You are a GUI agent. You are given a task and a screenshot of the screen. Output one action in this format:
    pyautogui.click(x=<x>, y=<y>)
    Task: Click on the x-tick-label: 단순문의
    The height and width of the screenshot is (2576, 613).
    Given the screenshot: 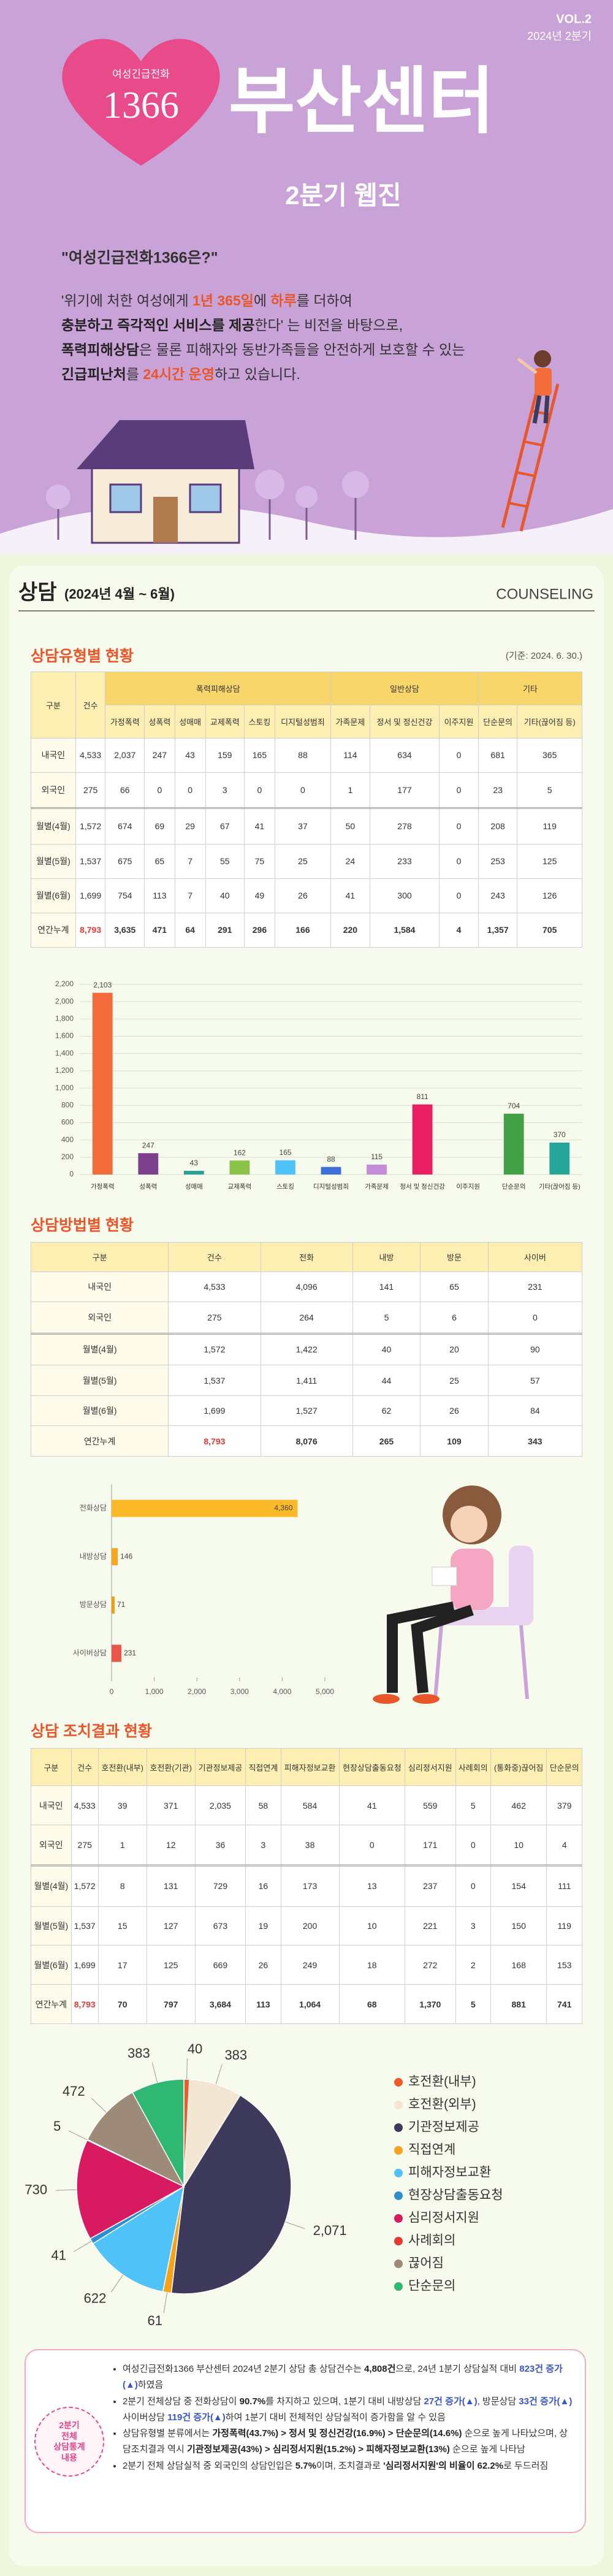 What is the action you would take?
    pyautogui.click(x=514, y=1186)
    